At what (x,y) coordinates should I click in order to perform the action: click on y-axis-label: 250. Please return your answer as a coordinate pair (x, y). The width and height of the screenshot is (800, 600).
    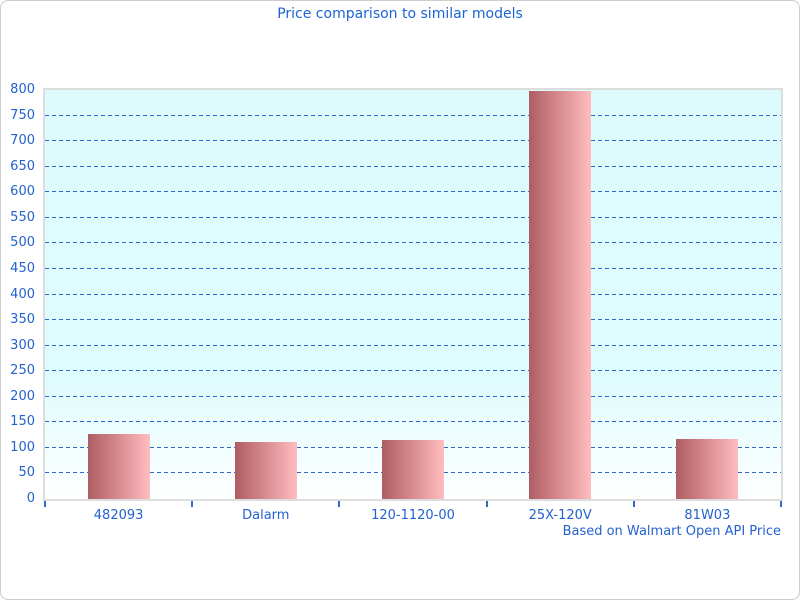
    Looking at the image, I should click on (22, 371).